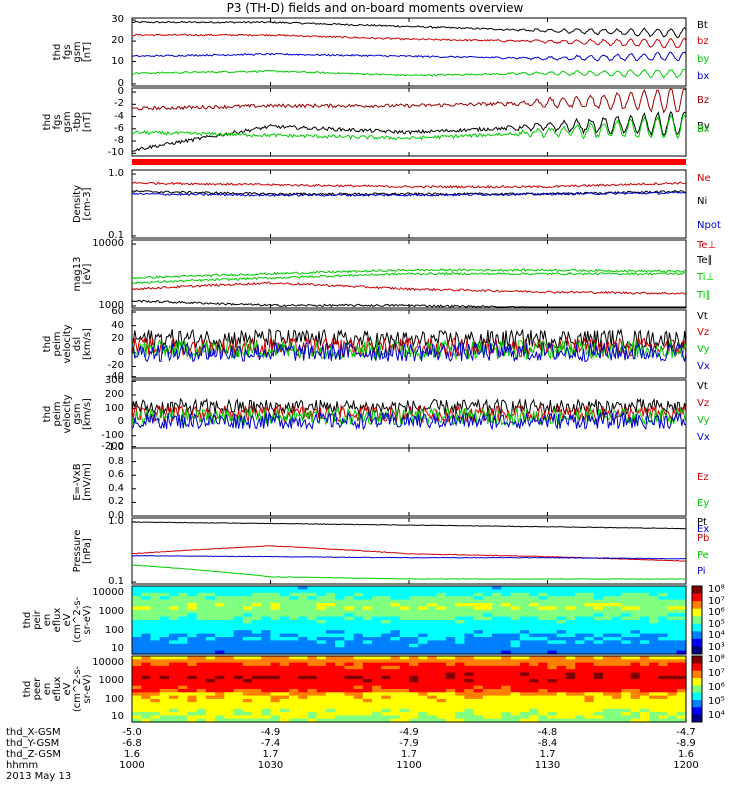 This screenshot has height=800, width=750. I want to click on series-peim_velocity_dsl-Vz, so click(409, 347).